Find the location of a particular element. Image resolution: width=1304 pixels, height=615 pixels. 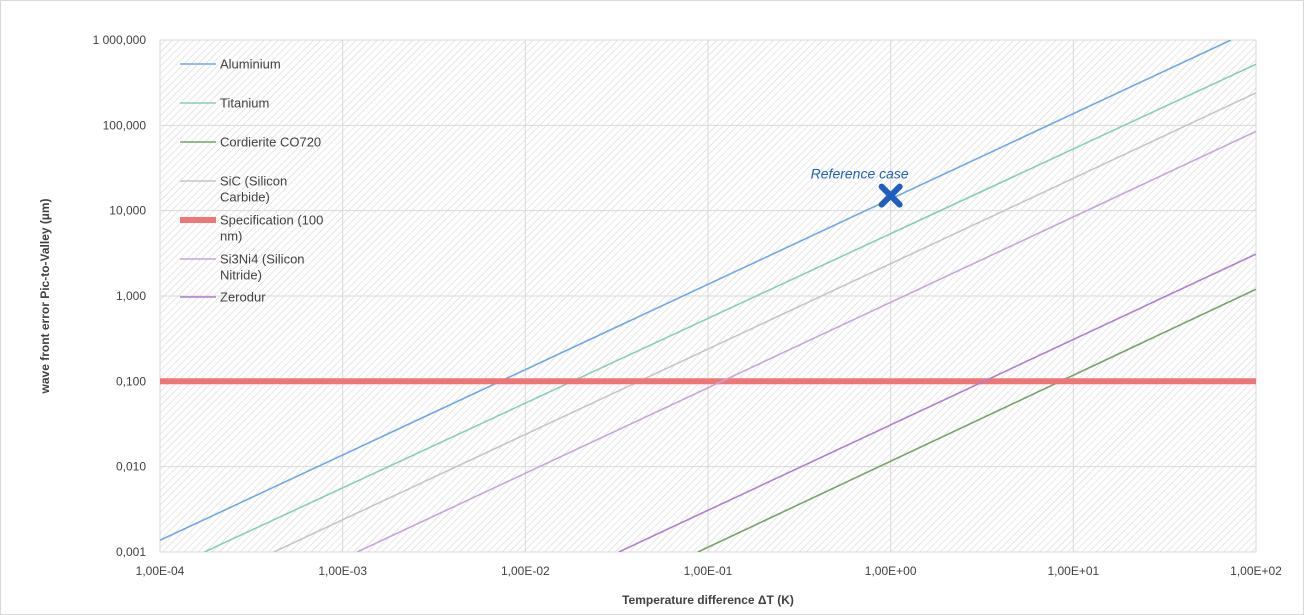

x-tick-label: 1,00E+02 is located at coordinates (1256, 571).